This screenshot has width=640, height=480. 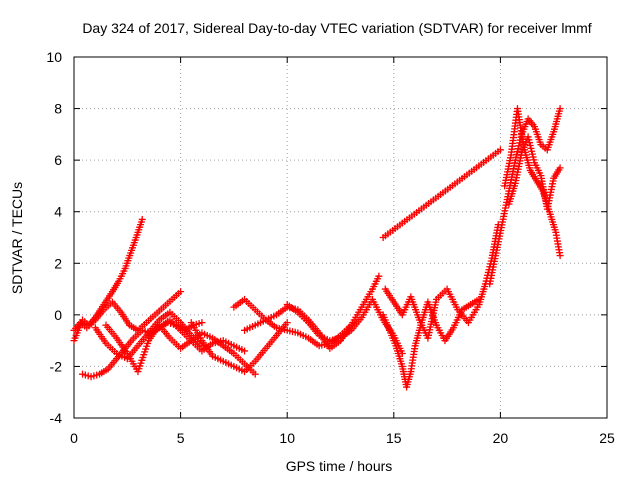 What do you see at coordinates (58, 160) in the screenshot?
I see `y-tick-label: 6` at bounding box center [58, 160].